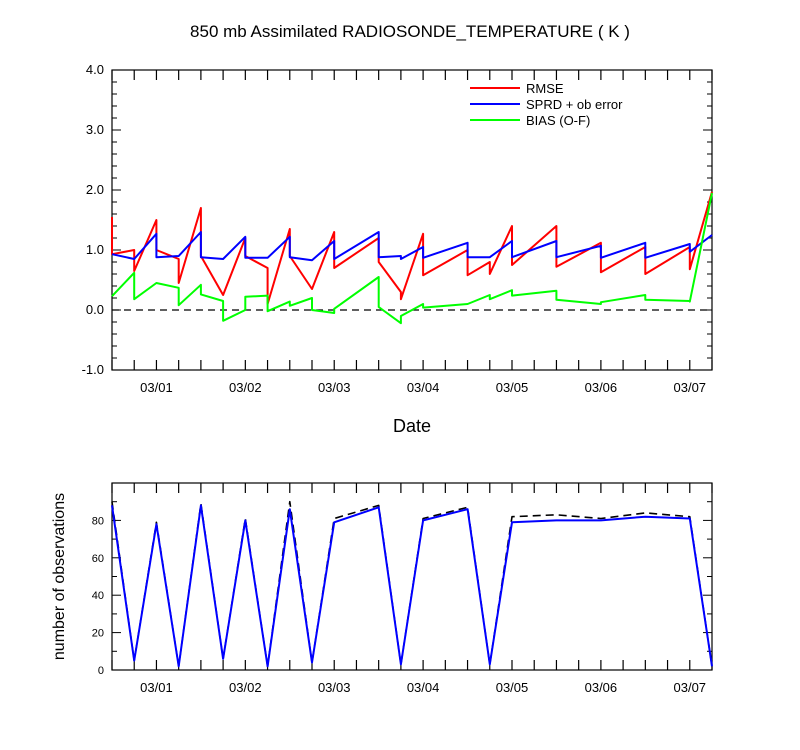 This screenshot has height=750, width=800. What do you see at coordinates (601, 687) in the screenshot?
I see `bottom-x-tick-label: 03/06` at bounding box center [601, 687].